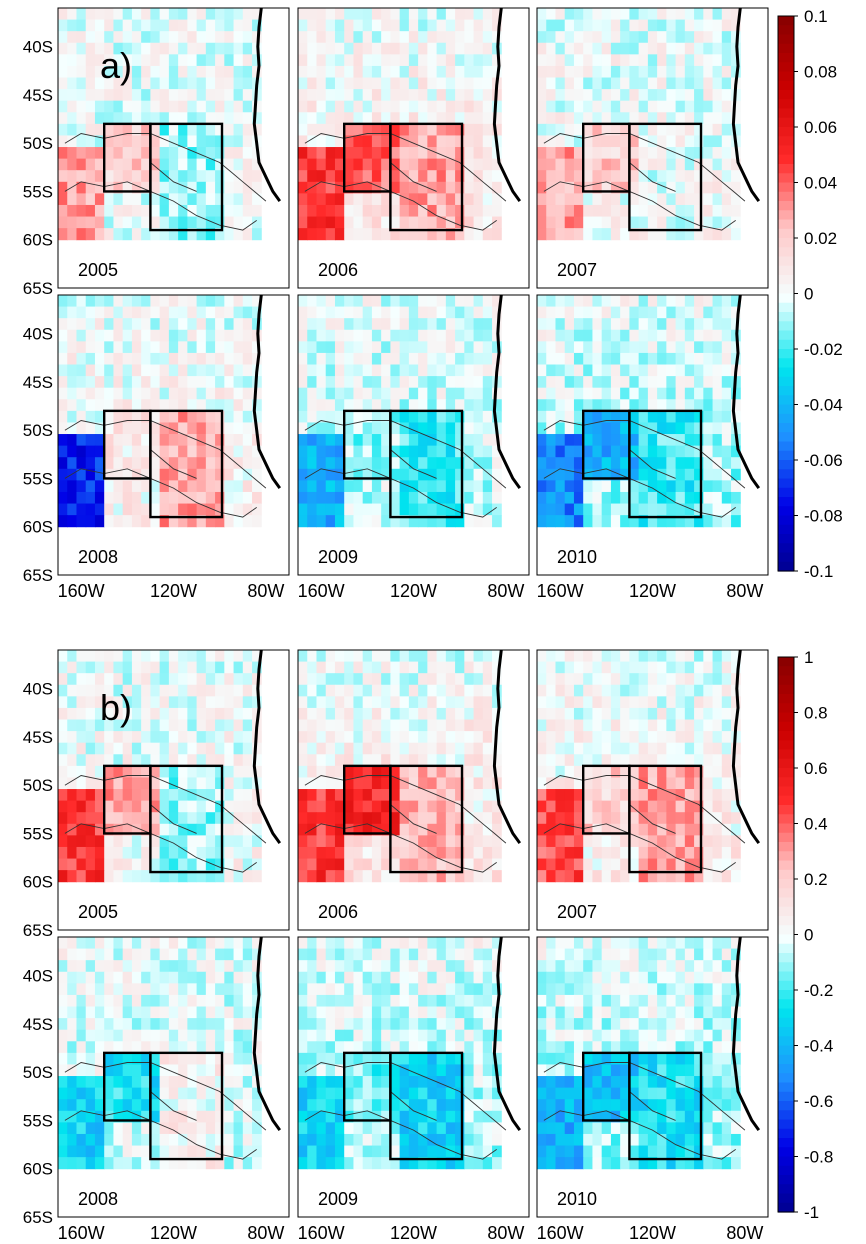  What do you see at coordinates (652, 464) in the screenshot?
I see `bathymetry-contour` at bounding box center [652, 464].